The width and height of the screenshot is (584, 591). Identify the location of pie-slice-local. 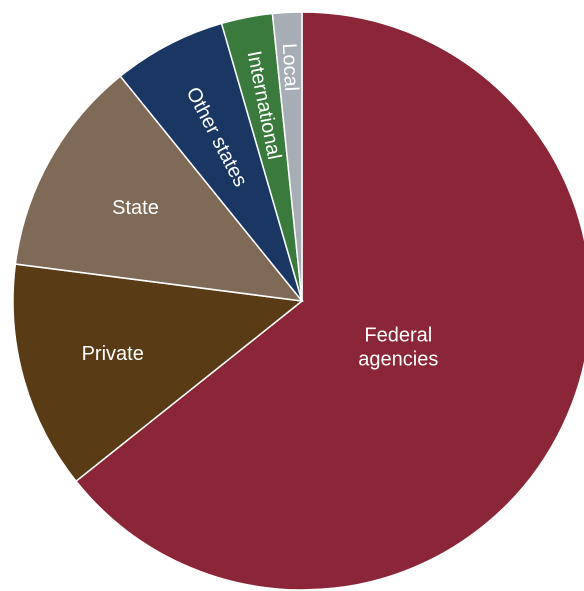
(287, 156).